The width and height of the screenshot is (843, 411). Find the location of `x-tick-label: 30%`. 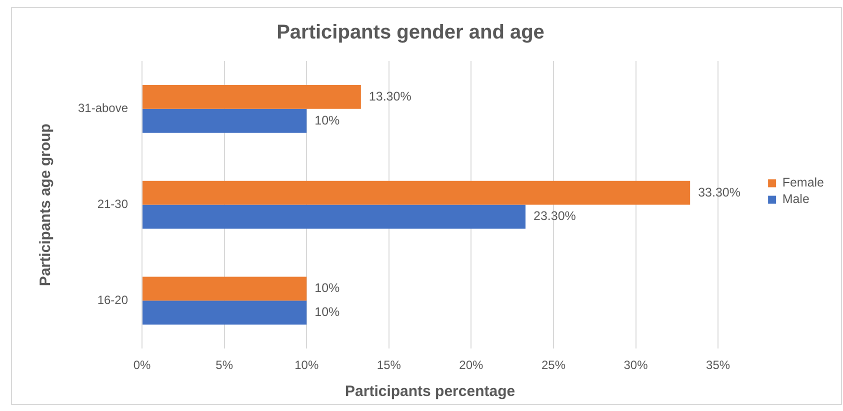

x-tick-label: 30% is located at coordinates (636, 365).